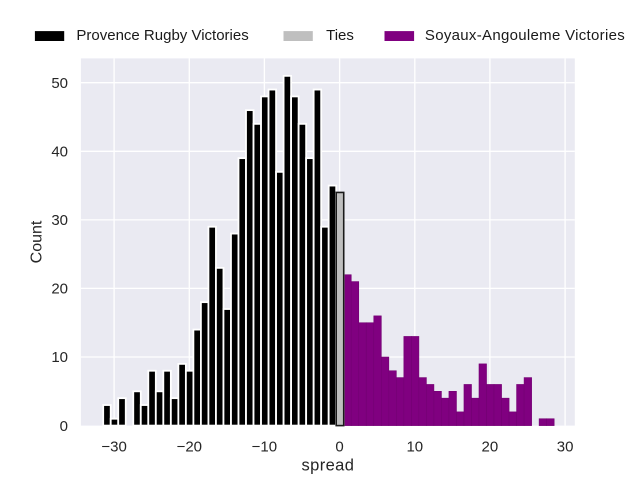  Describe the element at coordinates (113, 446) in the screenshot. I see `svg-text: −30` at that location.